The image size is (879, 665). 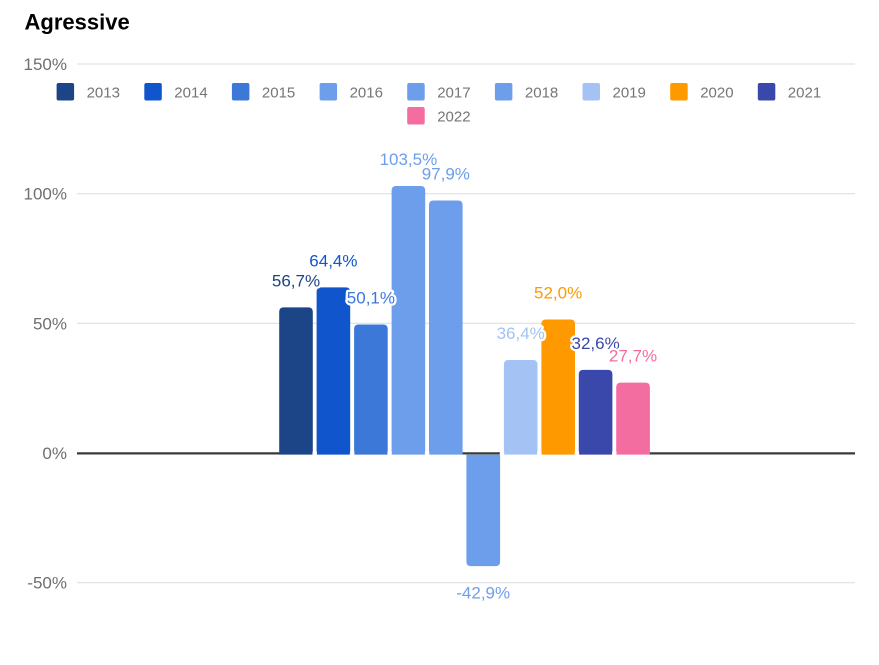 I want to click on svg-text: 2020, so click(x=716, y=93).